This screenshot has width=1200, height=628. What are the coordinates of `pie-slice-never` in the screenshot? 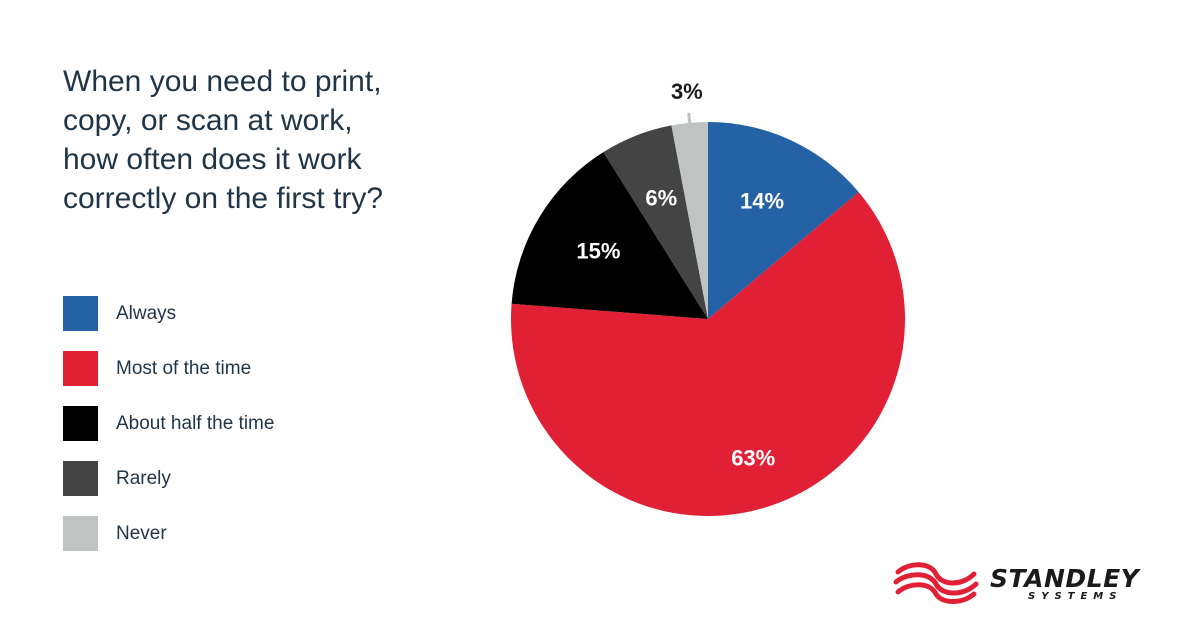 It's located at (689, 220).